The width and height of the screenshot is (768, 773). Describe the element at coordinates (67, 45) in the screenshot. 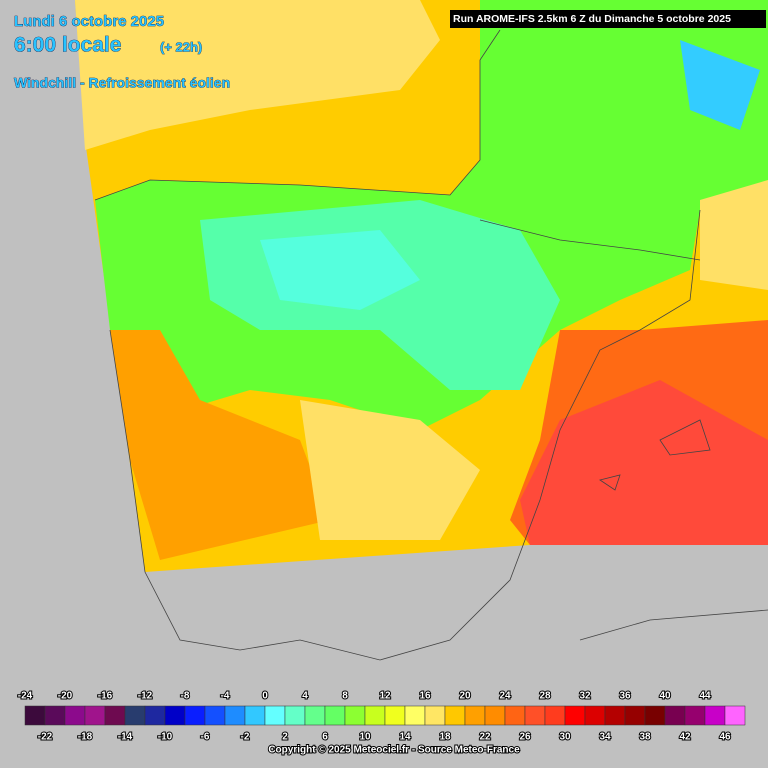

I see `time: 6:00 locale` at that location.